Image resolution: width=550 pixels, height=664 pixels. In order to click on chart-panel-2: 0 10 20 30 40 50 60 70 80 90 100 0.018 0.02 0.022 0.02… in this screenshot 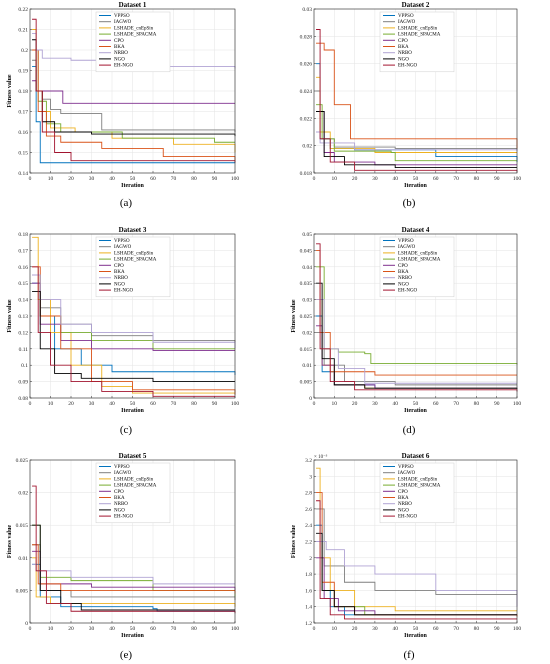, I will do `click(411, 95)`.